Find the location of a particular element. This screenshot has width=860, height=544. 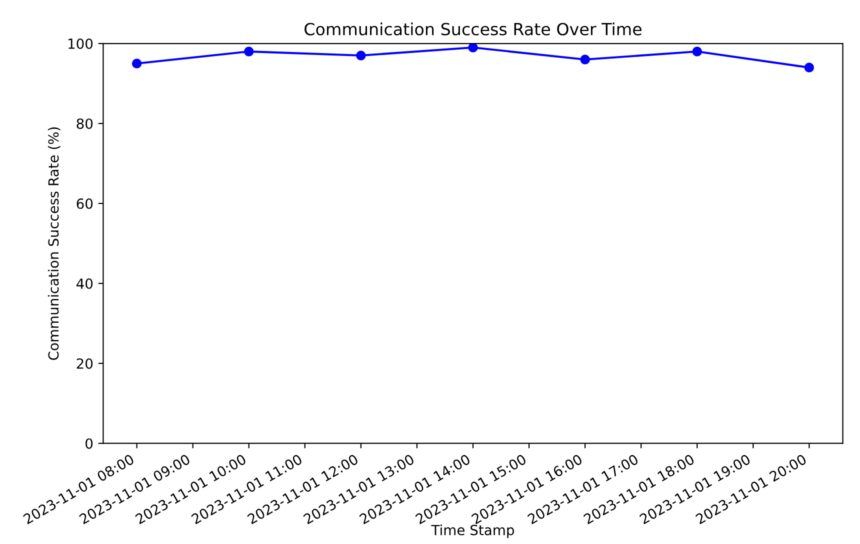

y-tick-label: 100 is located at coordinates (80, 43).